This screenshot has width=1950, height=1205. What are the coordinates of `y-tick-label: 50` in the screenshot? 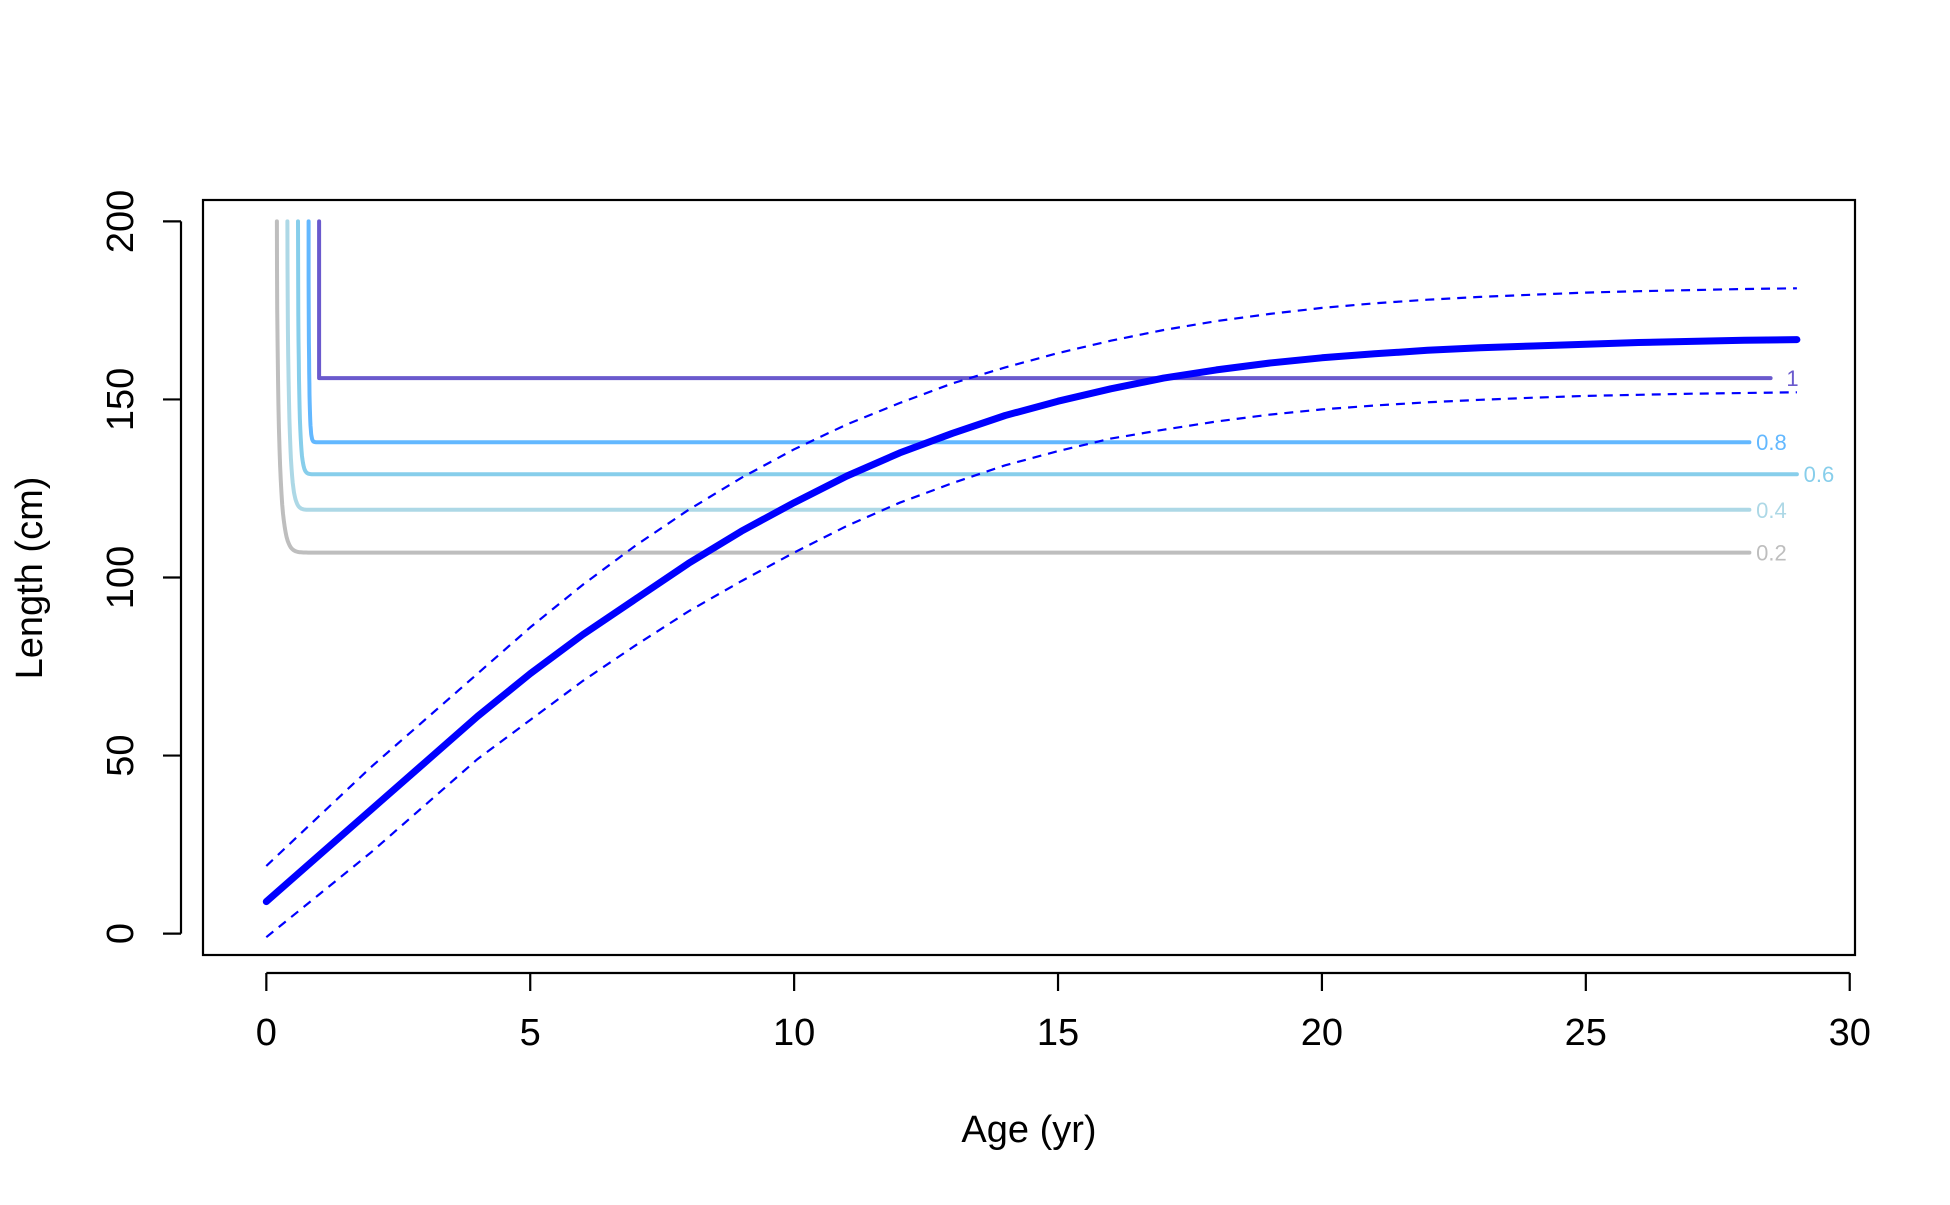 It's located at (121, 755).